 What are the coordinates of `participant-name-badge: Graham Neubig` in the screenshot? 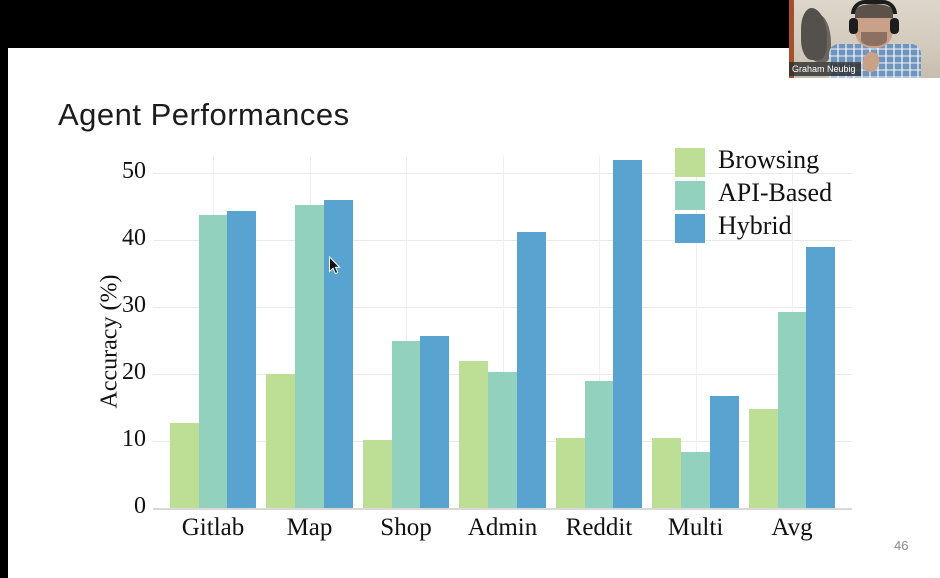 It's located at (825, 69).